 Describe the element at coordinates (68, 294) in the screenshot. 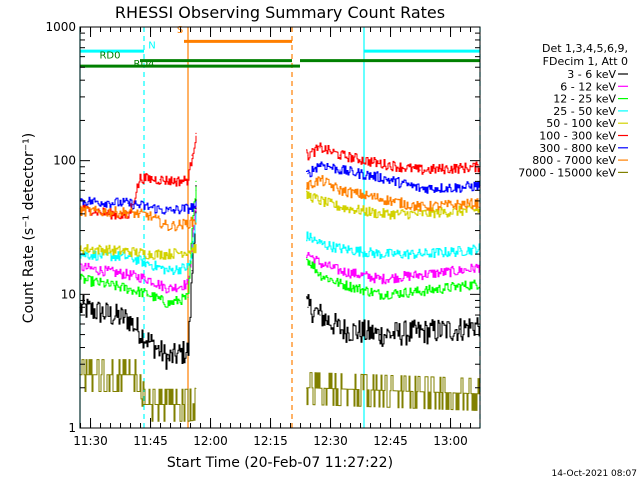

I see `y-tick-label-1: 10` at that location.